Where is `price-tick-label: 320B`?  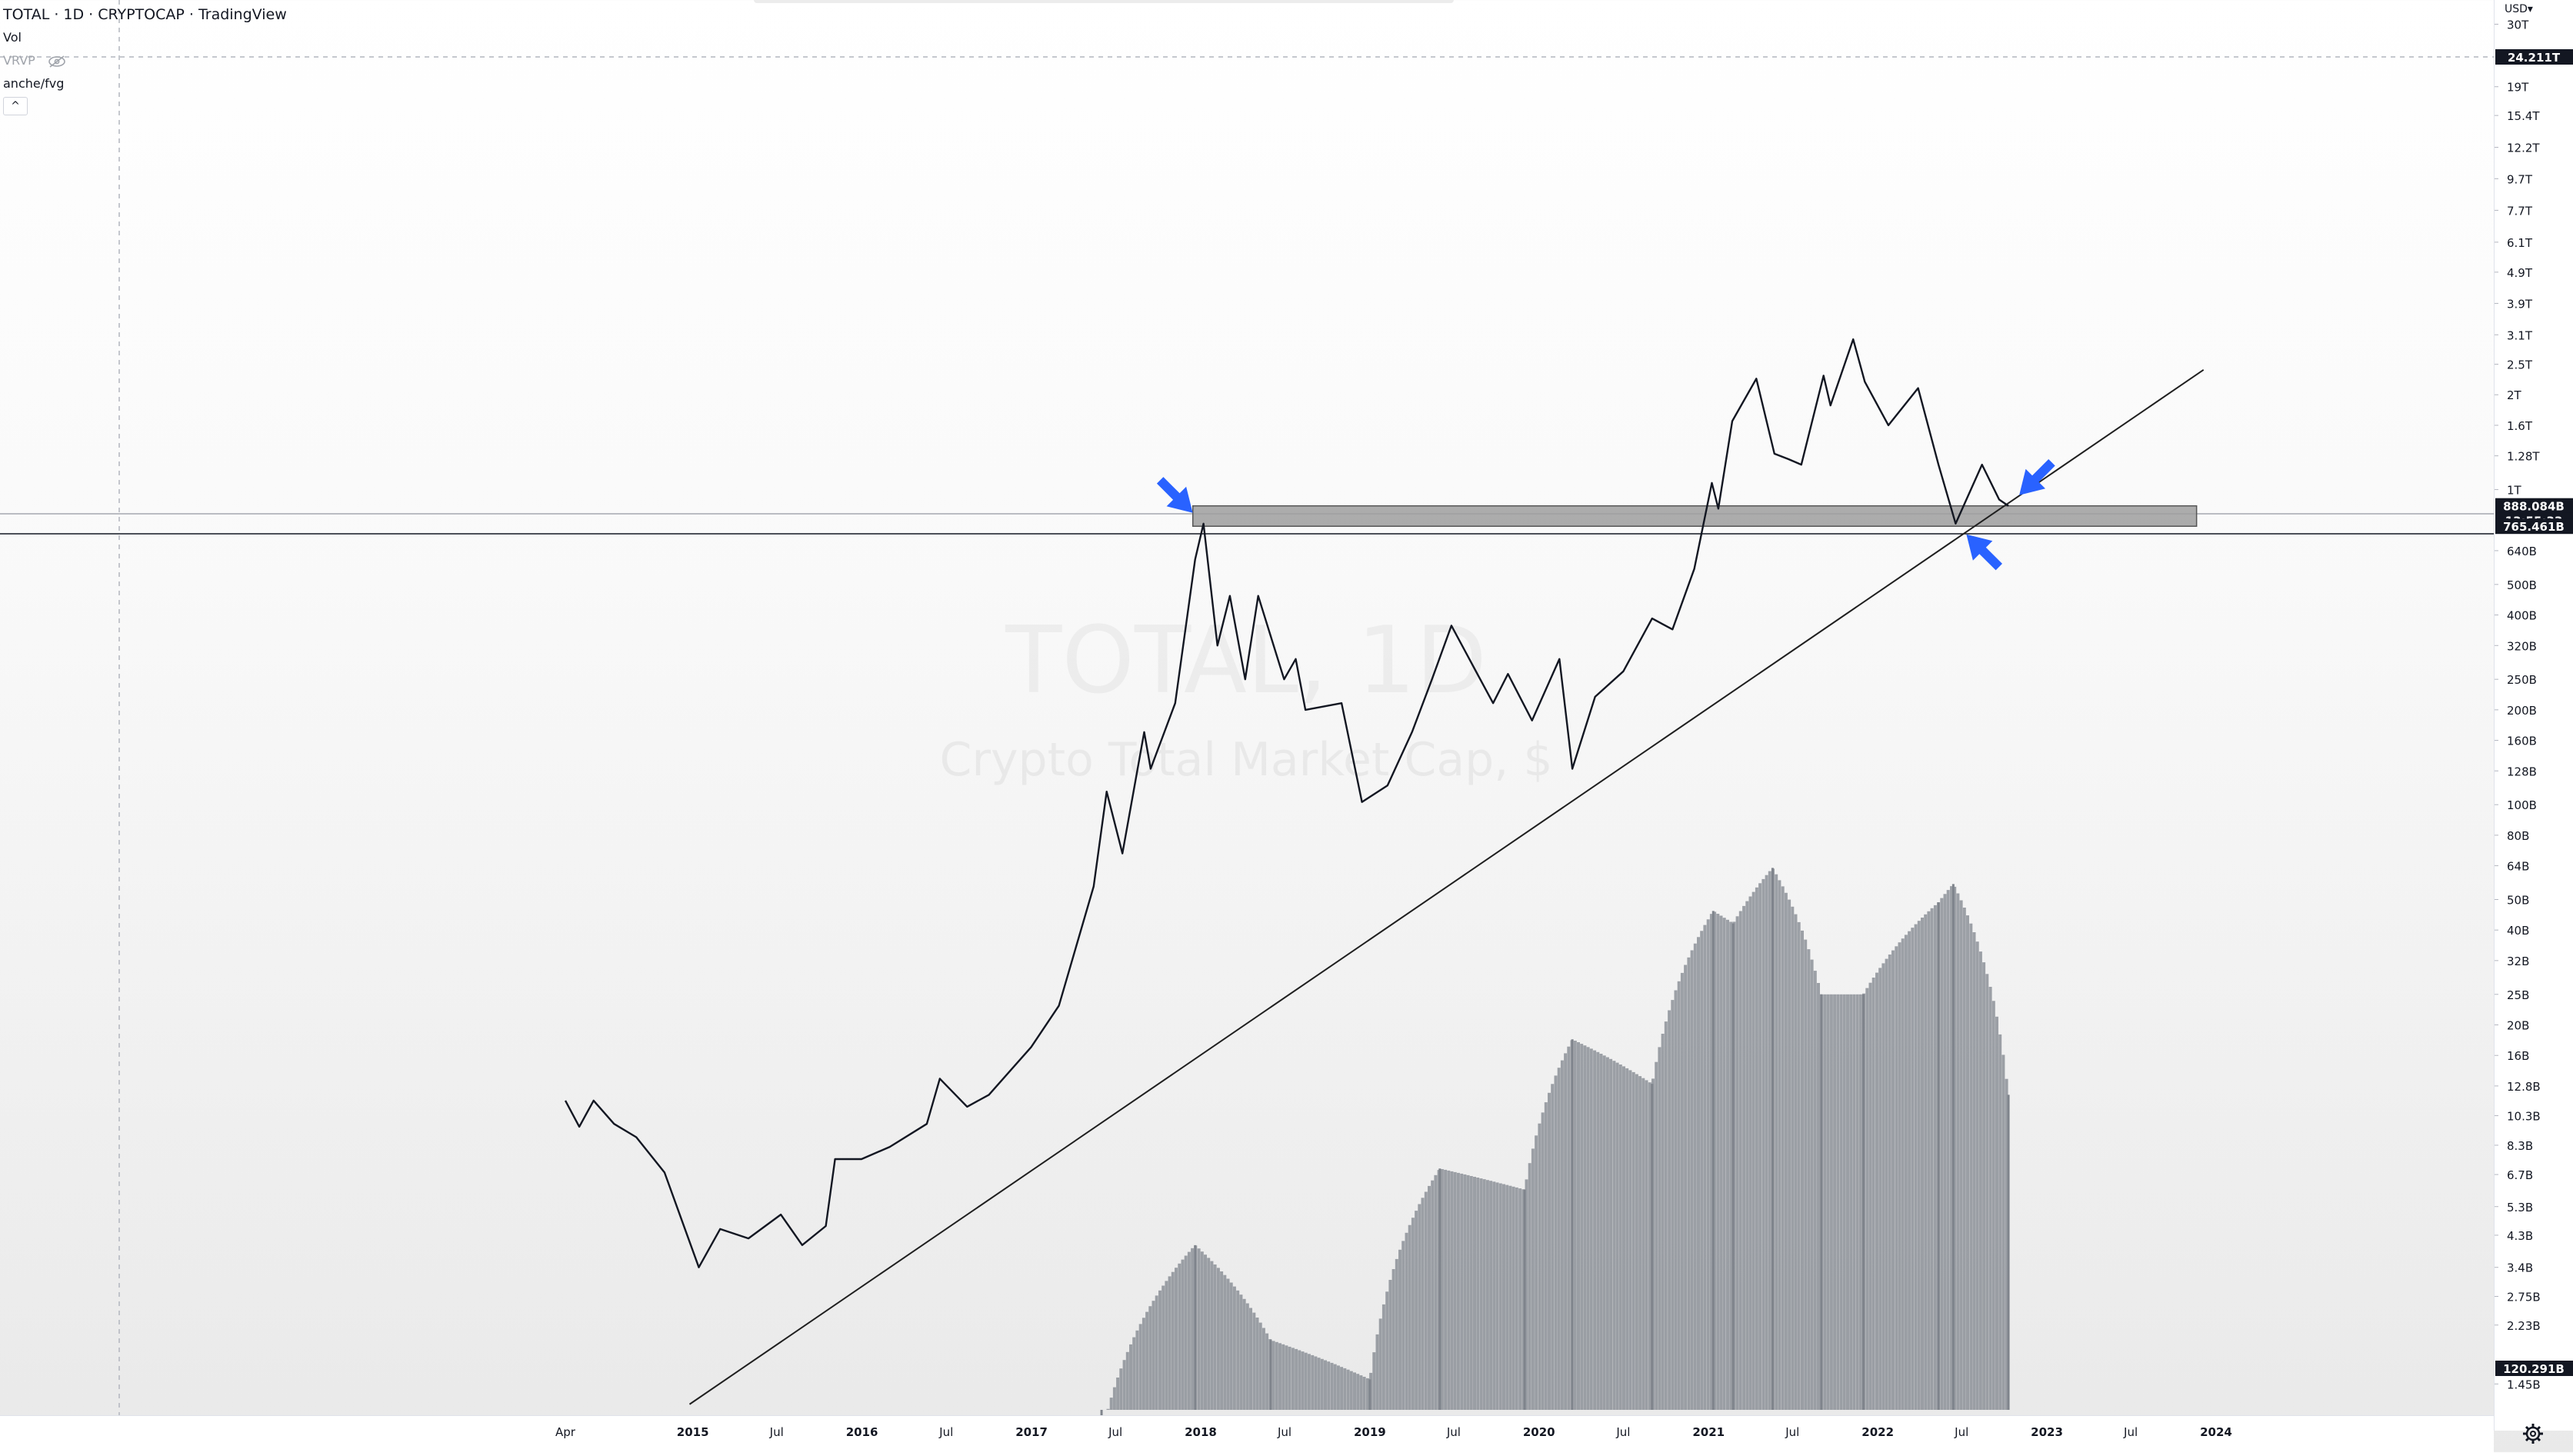
price-tick-label: 320B is located at coordinates (2522, 646).